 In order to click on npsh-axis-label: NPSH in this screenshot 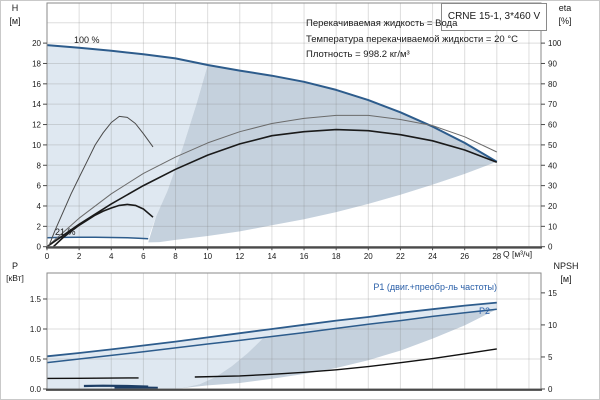, I will do `click(566, 266)`.